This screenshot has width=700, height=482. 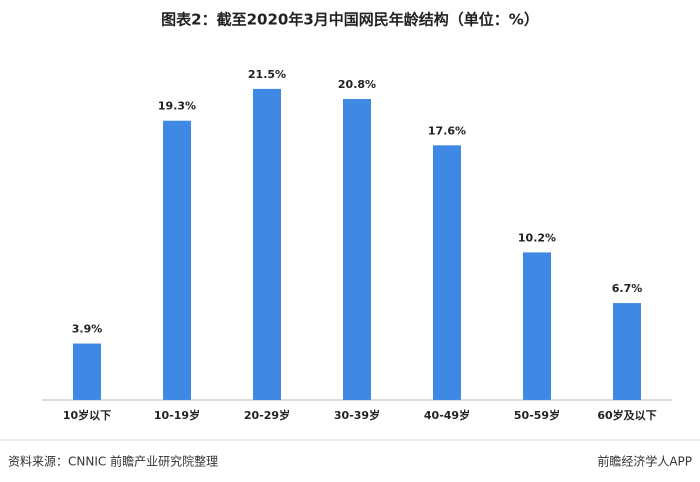 I want to click on chart-title: 图表2：截至2020年3月中国网民年龄结构（单位：%）, so click(x=350, y=20).